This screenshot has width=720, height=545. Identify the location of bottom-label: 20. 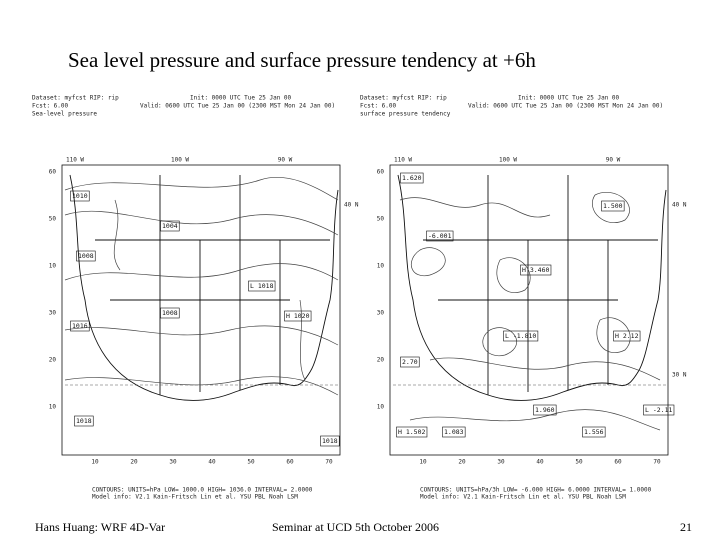
(462, 462).